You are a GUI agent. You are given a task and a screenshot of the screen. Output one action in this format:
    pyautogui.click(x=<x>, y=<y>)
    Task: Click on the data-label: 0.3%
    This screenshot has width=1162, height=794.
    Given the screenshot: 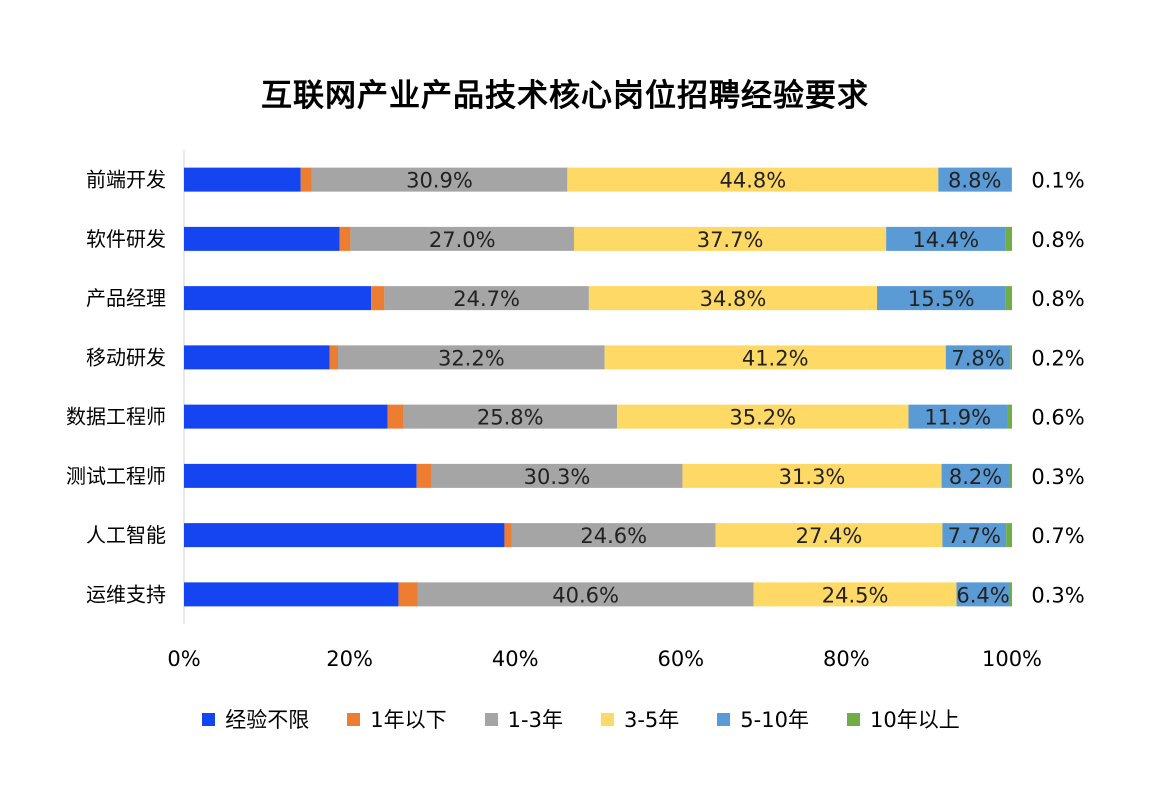 What is the action you would take?
    pyautogui.click(x=1057, y=595)
    